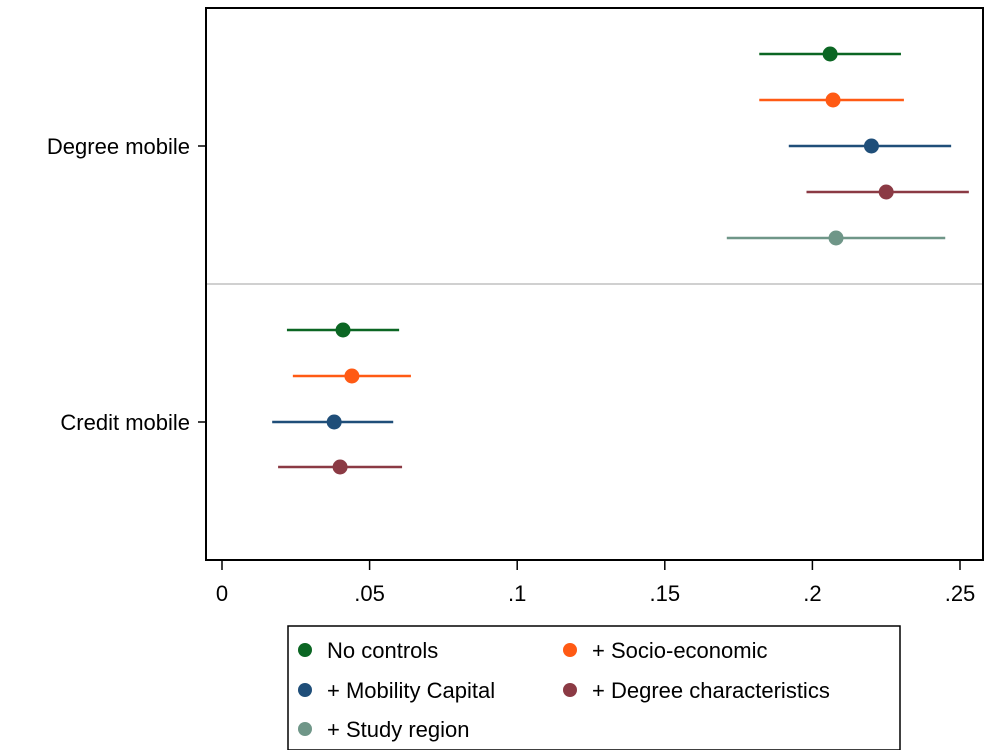 The image size is (1000, 750). I want to click on x-tick-label: .05, so click(369, 593).